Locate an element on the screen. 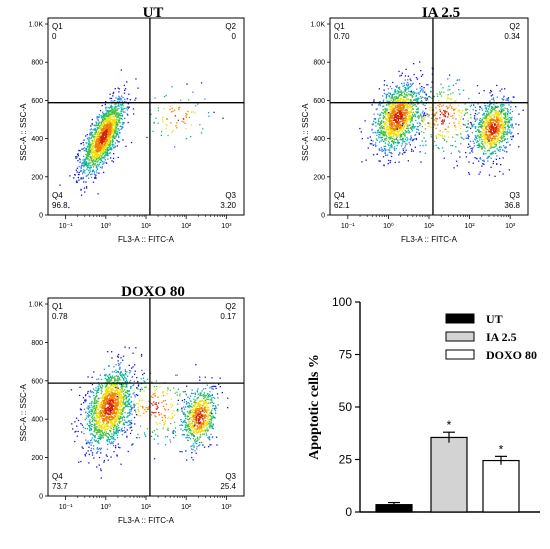  y-axis-label: SSC-A :: SSC-A is located at coordinates (23, 132).